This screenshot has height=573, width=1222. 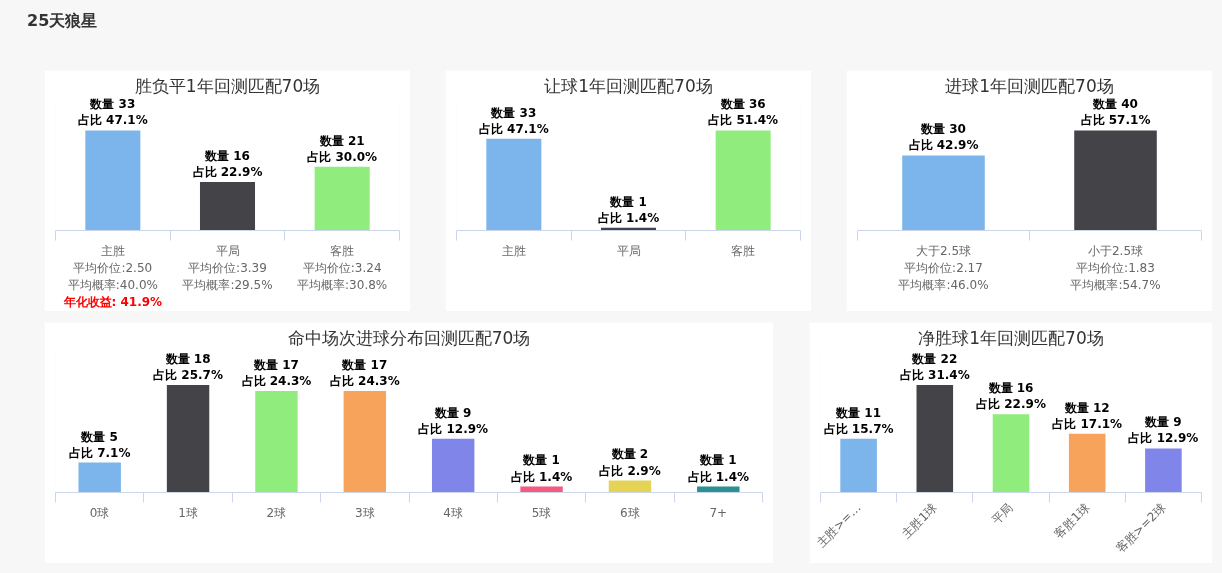 What do you see at coordinates (1115, 112) in the screenshot?
I see `data-label: 数量 40 占比 57.1%` at bounding box center [1115, 112].